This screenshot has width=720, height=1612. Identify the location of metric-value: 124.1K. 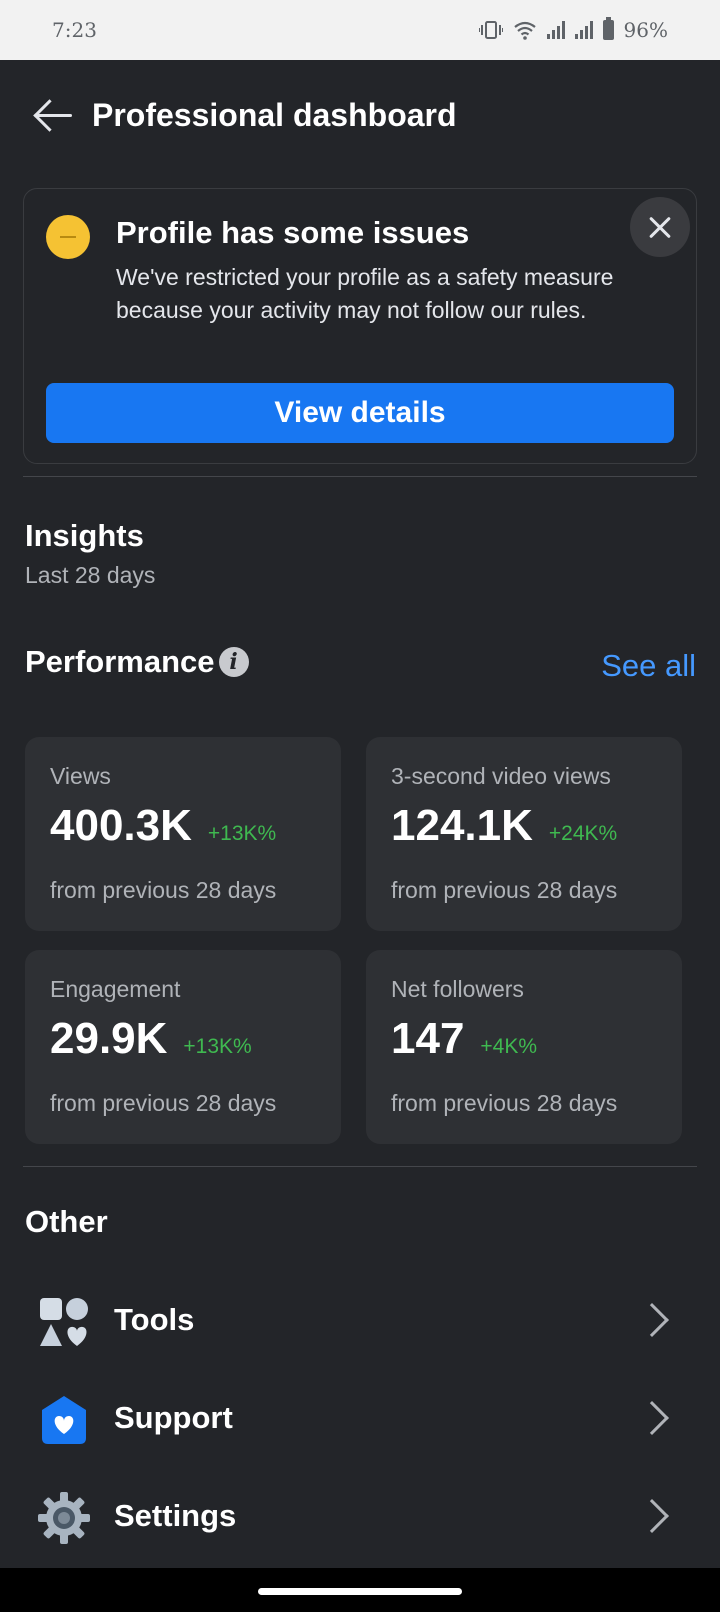
(462, 825).